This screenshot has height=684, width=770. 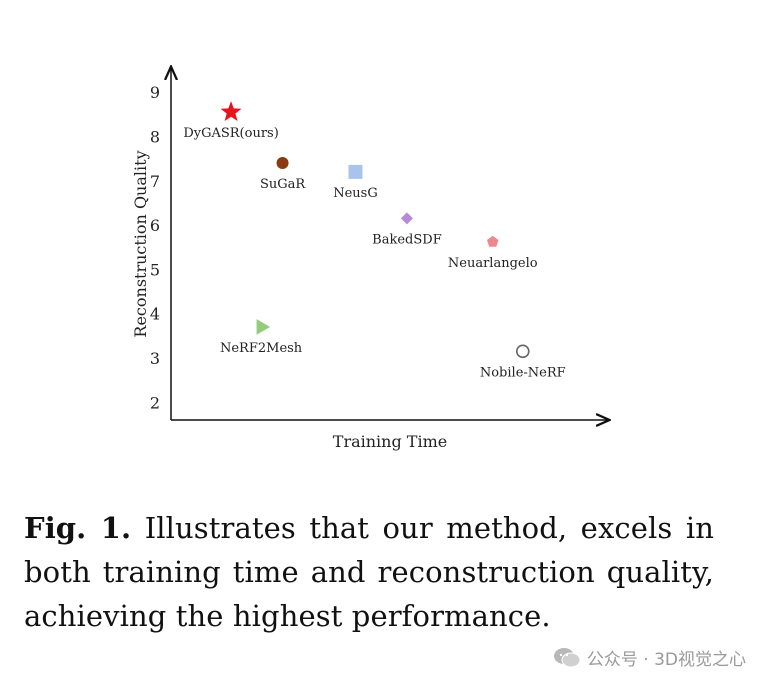 I want to click on point-label: Nobile-NeRF, so click(x=523, y=372).